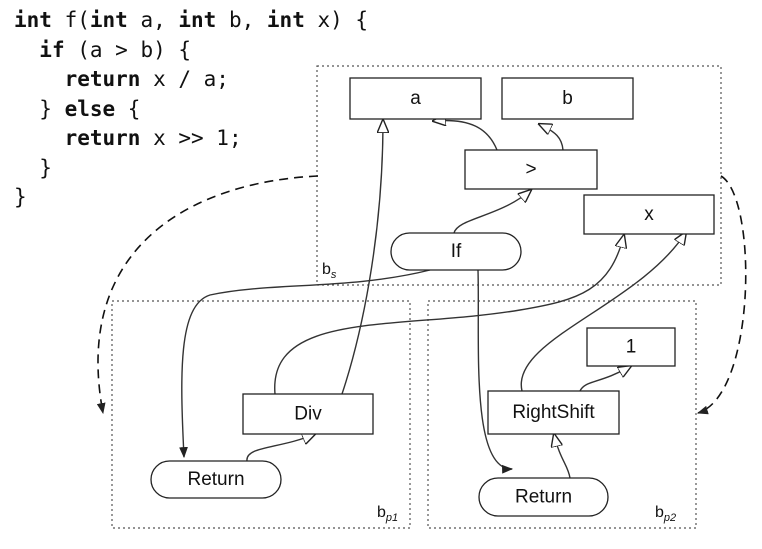 The image size is (762, 549). Describe the element at coordinates (184, 79) in the screenshot. I see `code-token: x / a;` at that location.